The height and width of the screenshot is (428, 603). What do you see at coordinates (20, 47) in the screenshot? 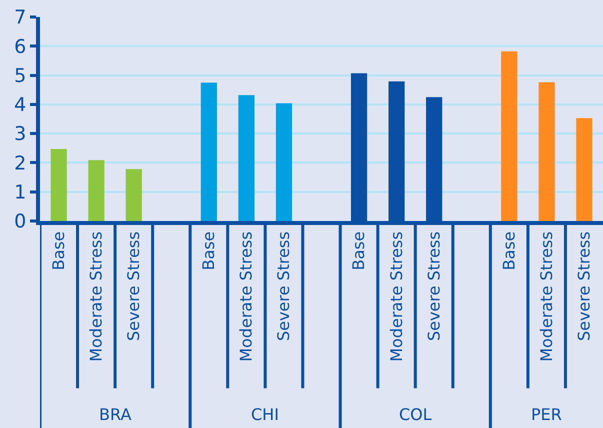
I see `y-tick-label: 6` at bounding box center [20, 47].